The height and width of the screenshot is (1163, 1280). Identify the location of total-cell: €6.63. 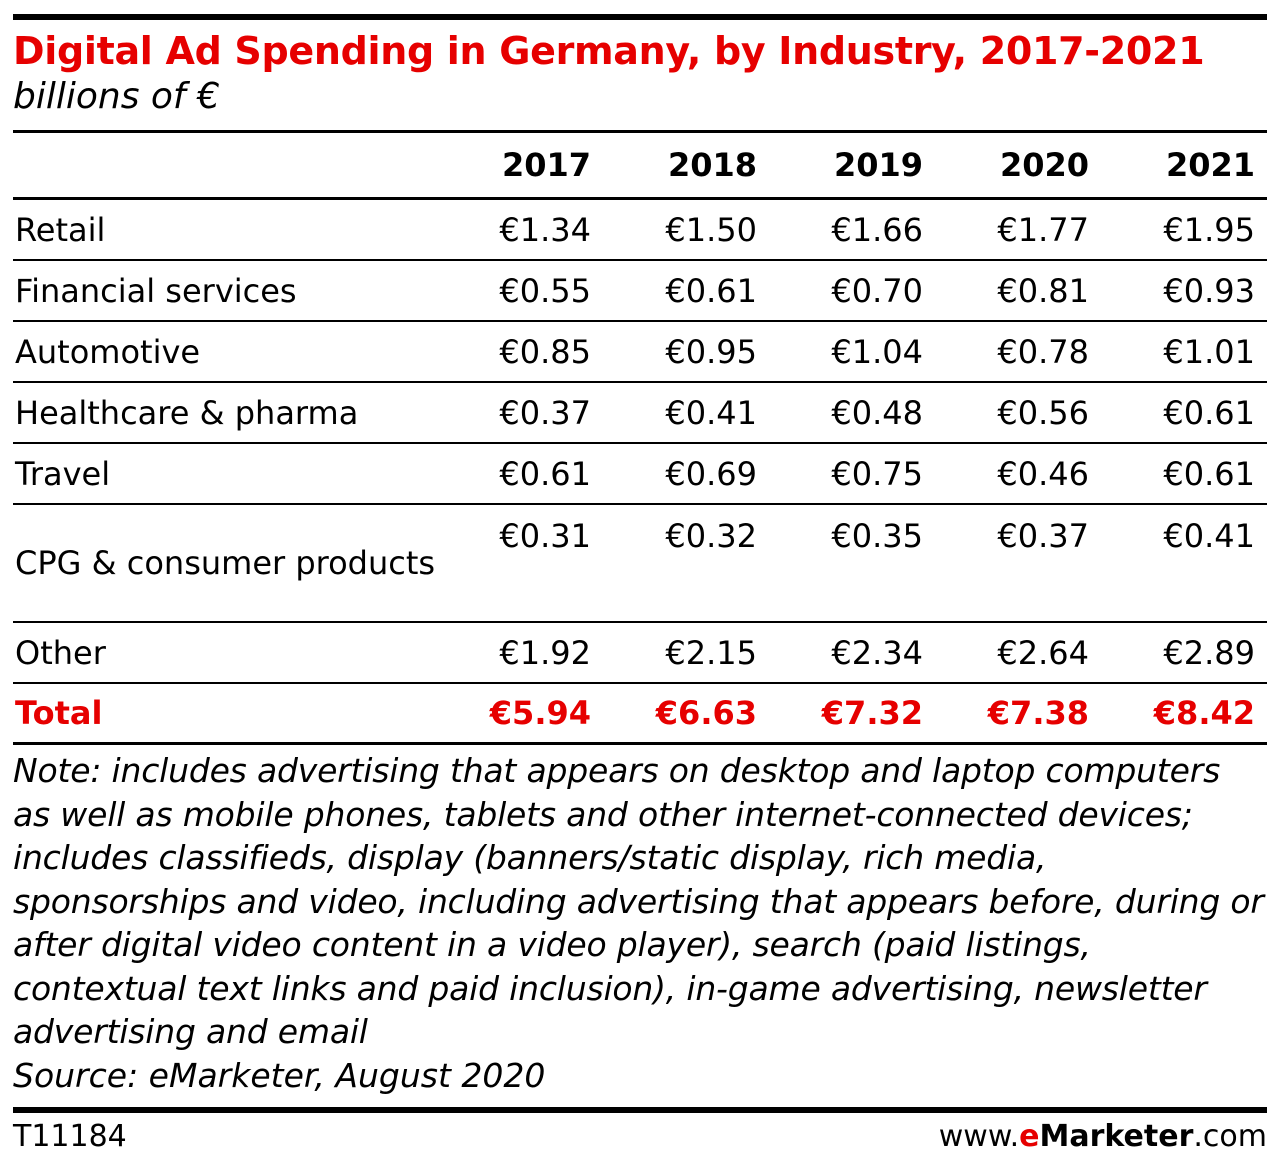
(686, 714).